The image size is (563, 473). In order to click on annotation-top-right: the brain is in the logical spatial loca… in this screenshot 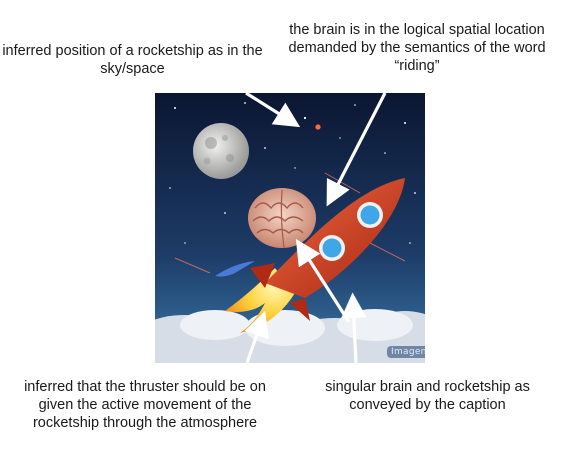, I will do `click(417, 48)`.